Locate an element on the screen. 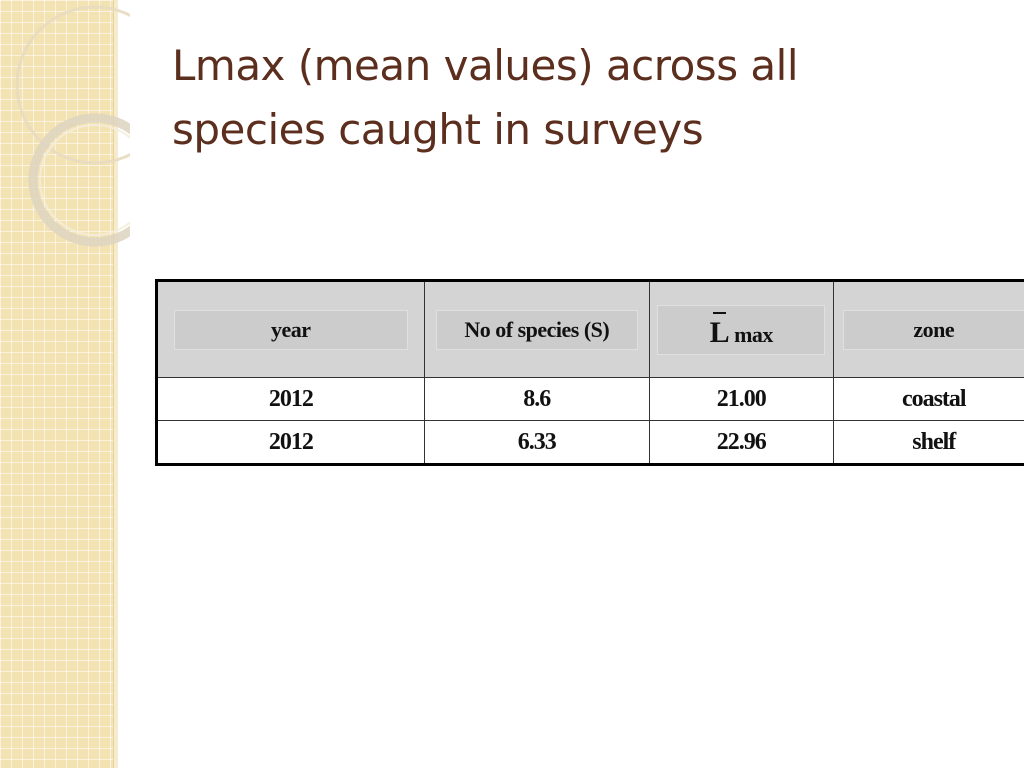 Image resolution: width=1024 pixels, height=768 pixels. header-year: year is located at coordinates (290, 329).